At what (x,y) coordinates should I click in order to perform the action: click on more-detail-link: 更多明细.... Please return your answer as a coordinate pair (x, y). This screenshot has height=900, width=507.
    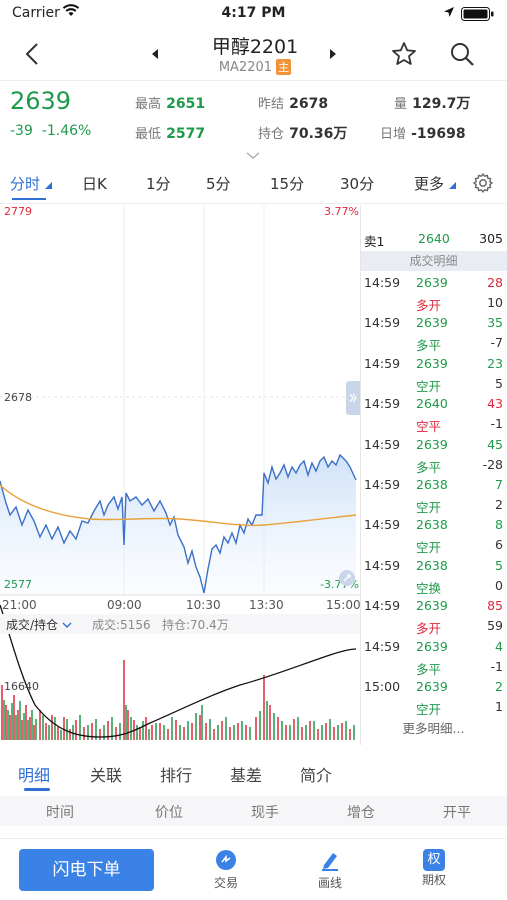
    Looking at the image, I should click on (433, 728).